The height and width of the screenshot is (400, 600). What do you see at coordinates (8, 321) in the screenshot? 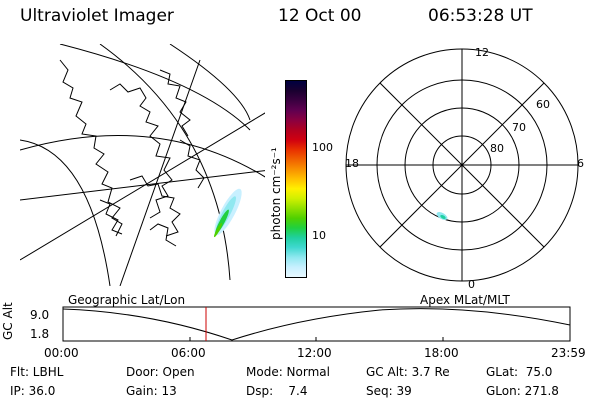
I see `altitude-axis-label: GC Alt` at bounding box center [8, 321].